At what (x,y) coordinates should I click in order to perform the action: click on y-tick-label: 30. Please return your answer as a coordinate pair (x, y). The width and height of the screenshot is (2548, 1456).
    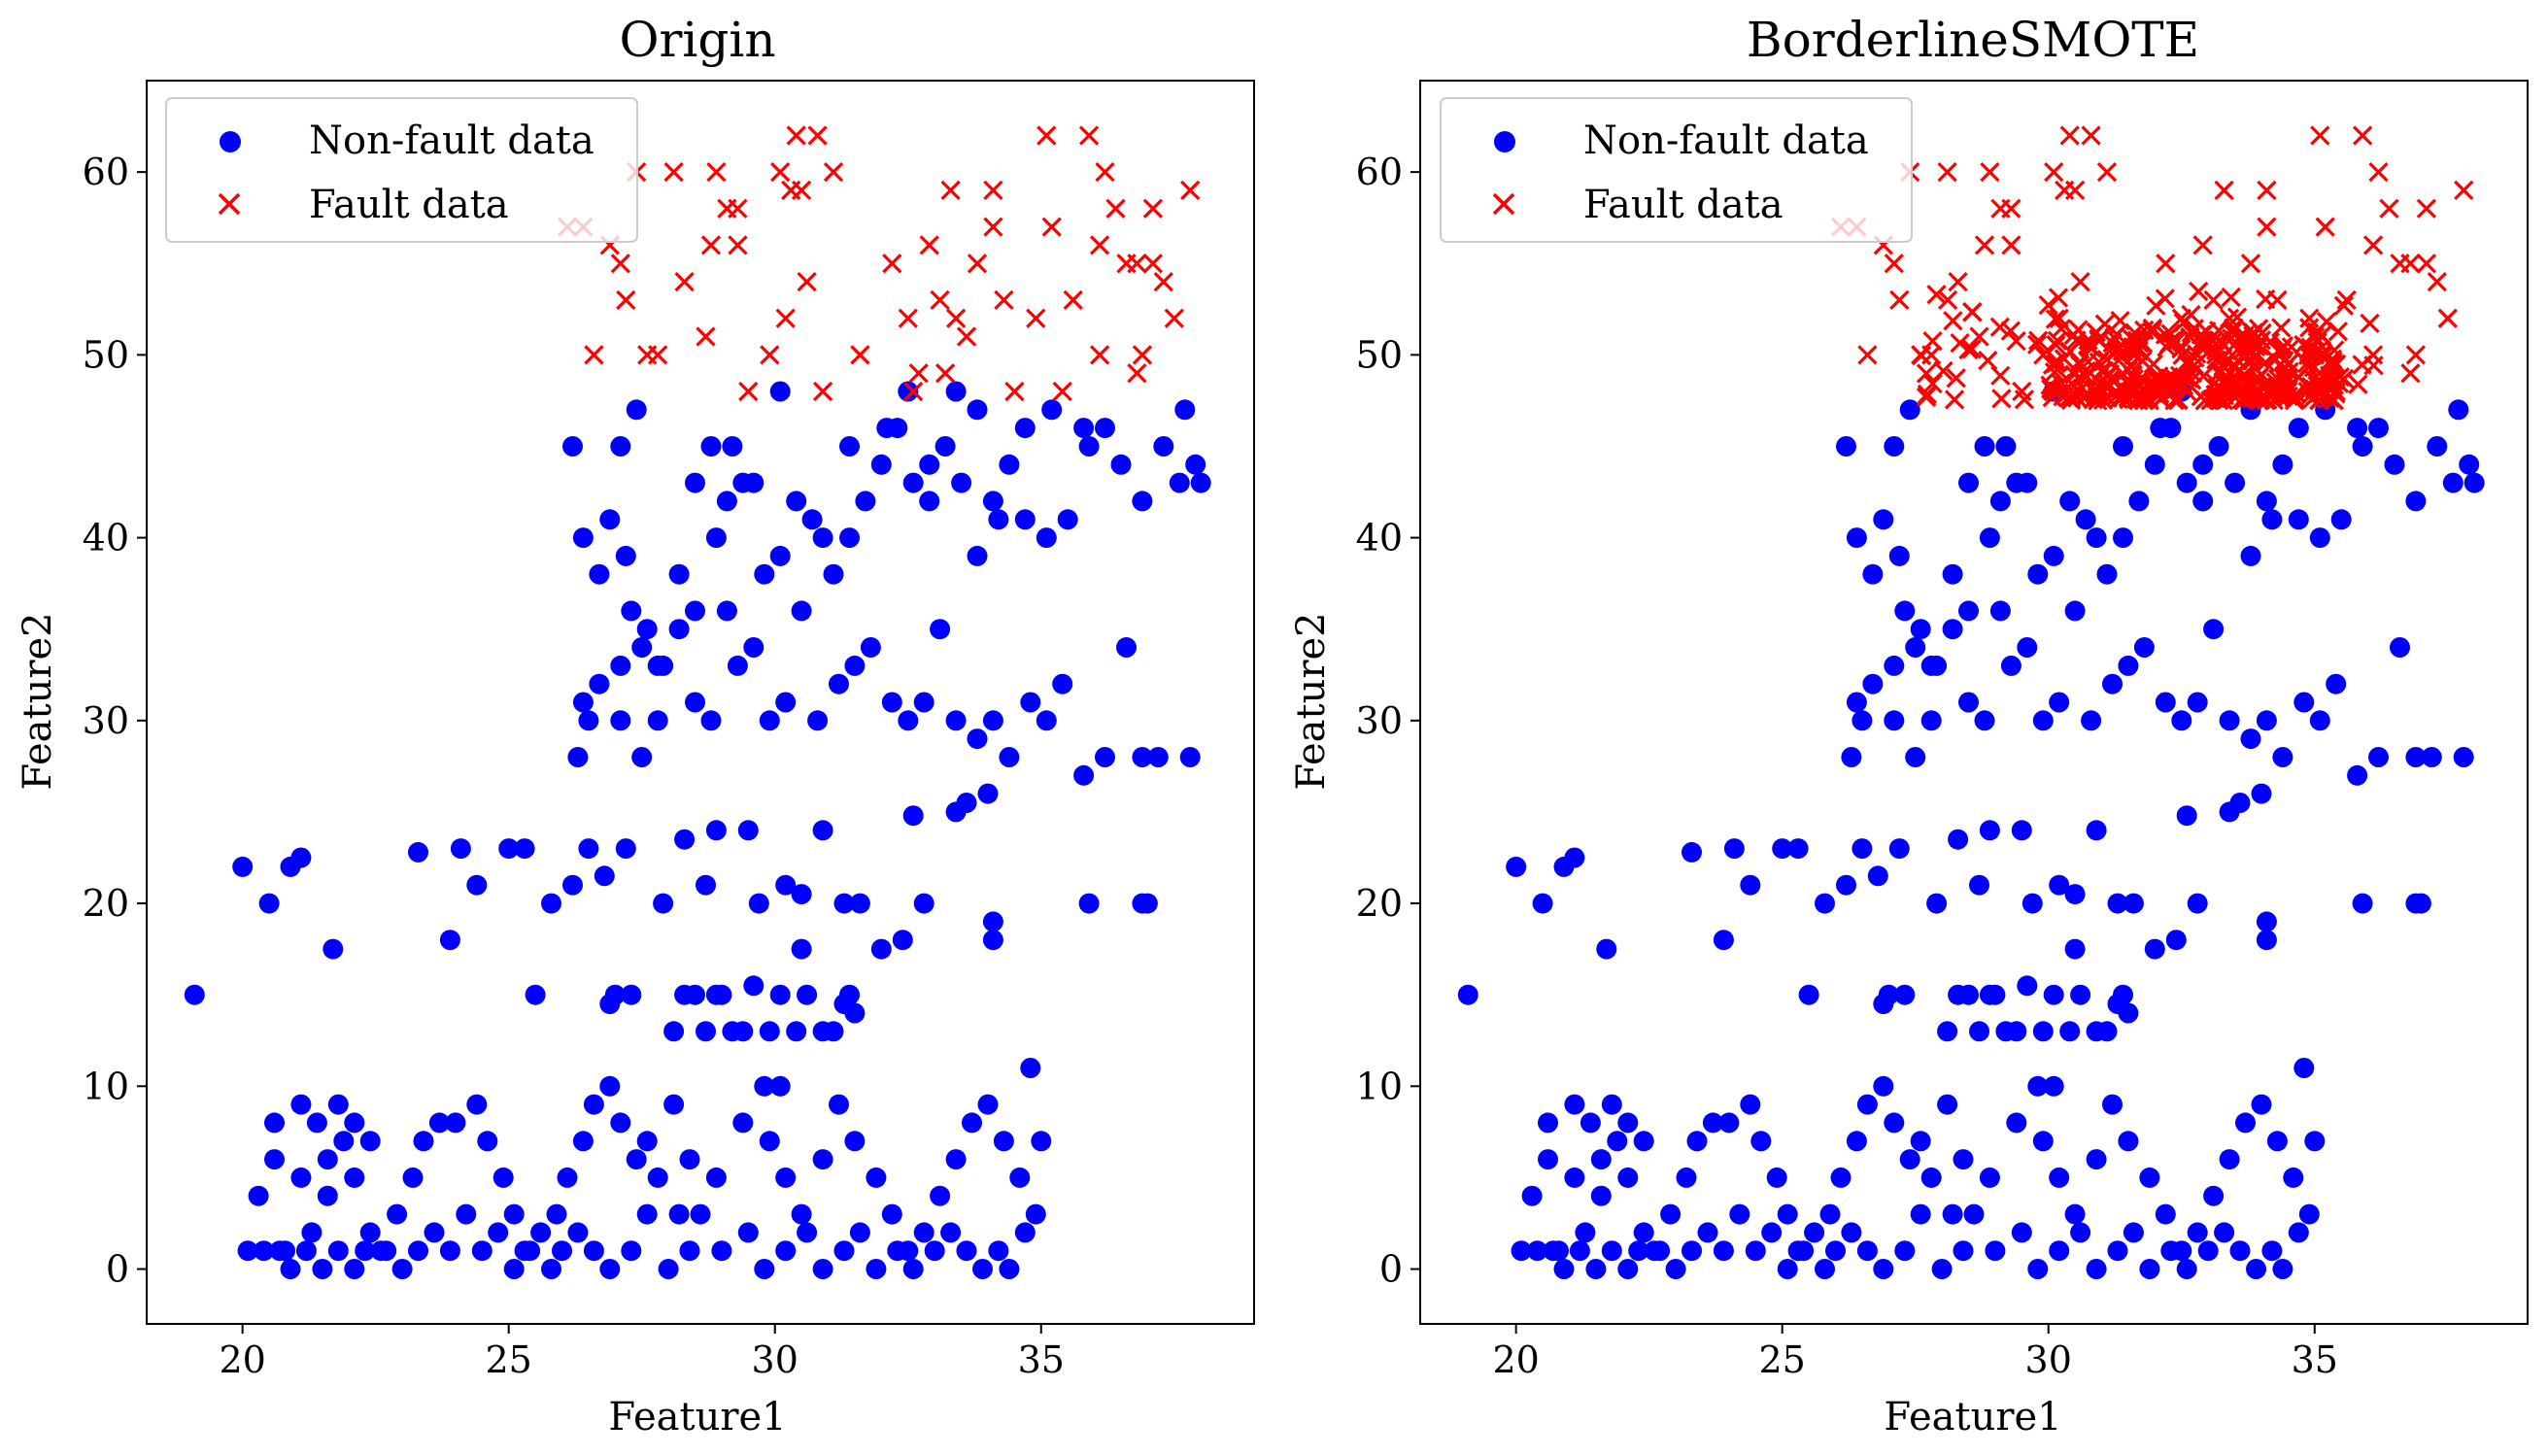
    Looking at the image, I should click on (106, 720).